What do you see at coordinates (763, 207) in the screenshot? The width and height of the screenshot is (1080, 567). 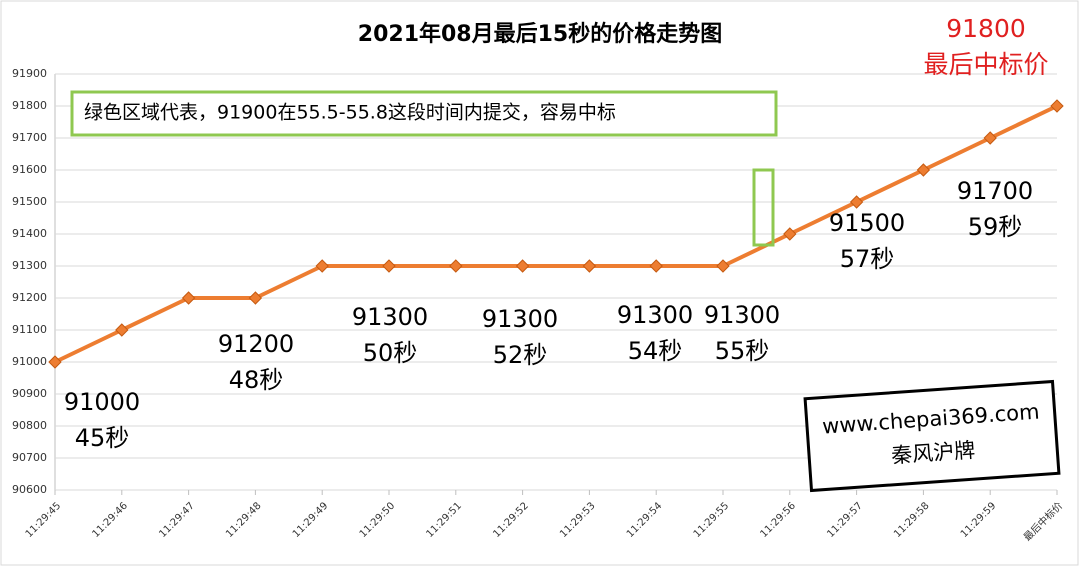 I see `highlight-box` at bounding box center [763, 207].